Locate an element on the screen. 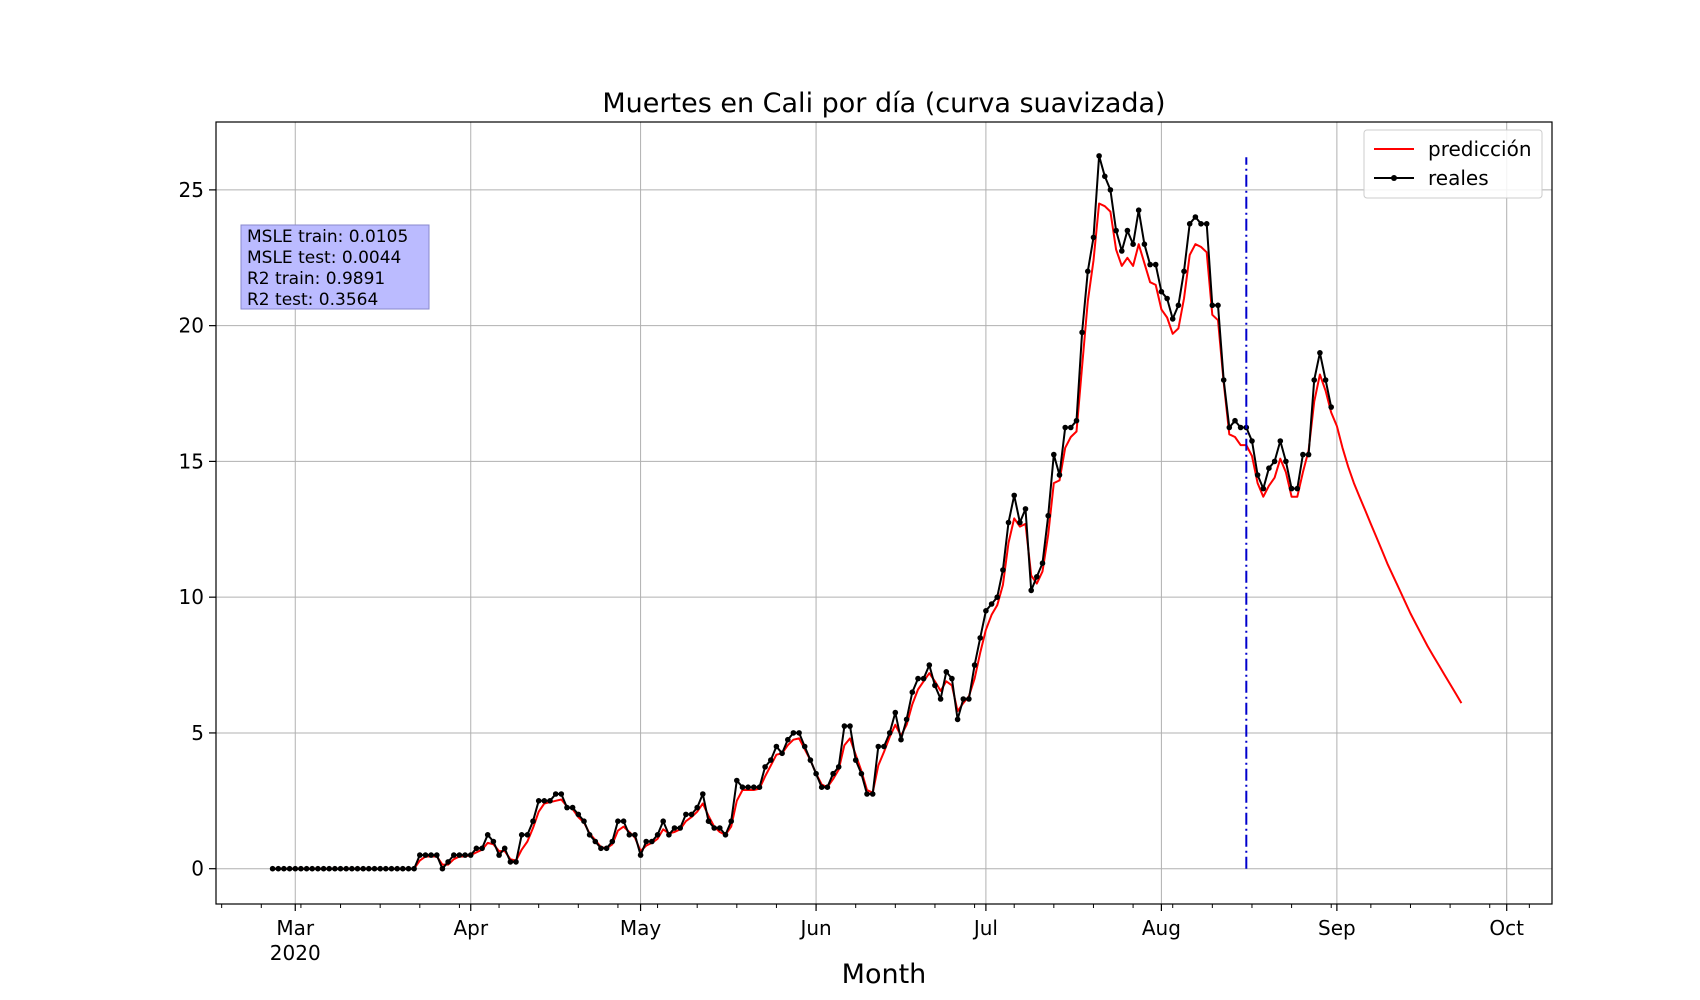 The height and width of the screenshot is (1000, 1700). metrics-line: MSLE train: 0.0105 is located at coordinates (327, 237).